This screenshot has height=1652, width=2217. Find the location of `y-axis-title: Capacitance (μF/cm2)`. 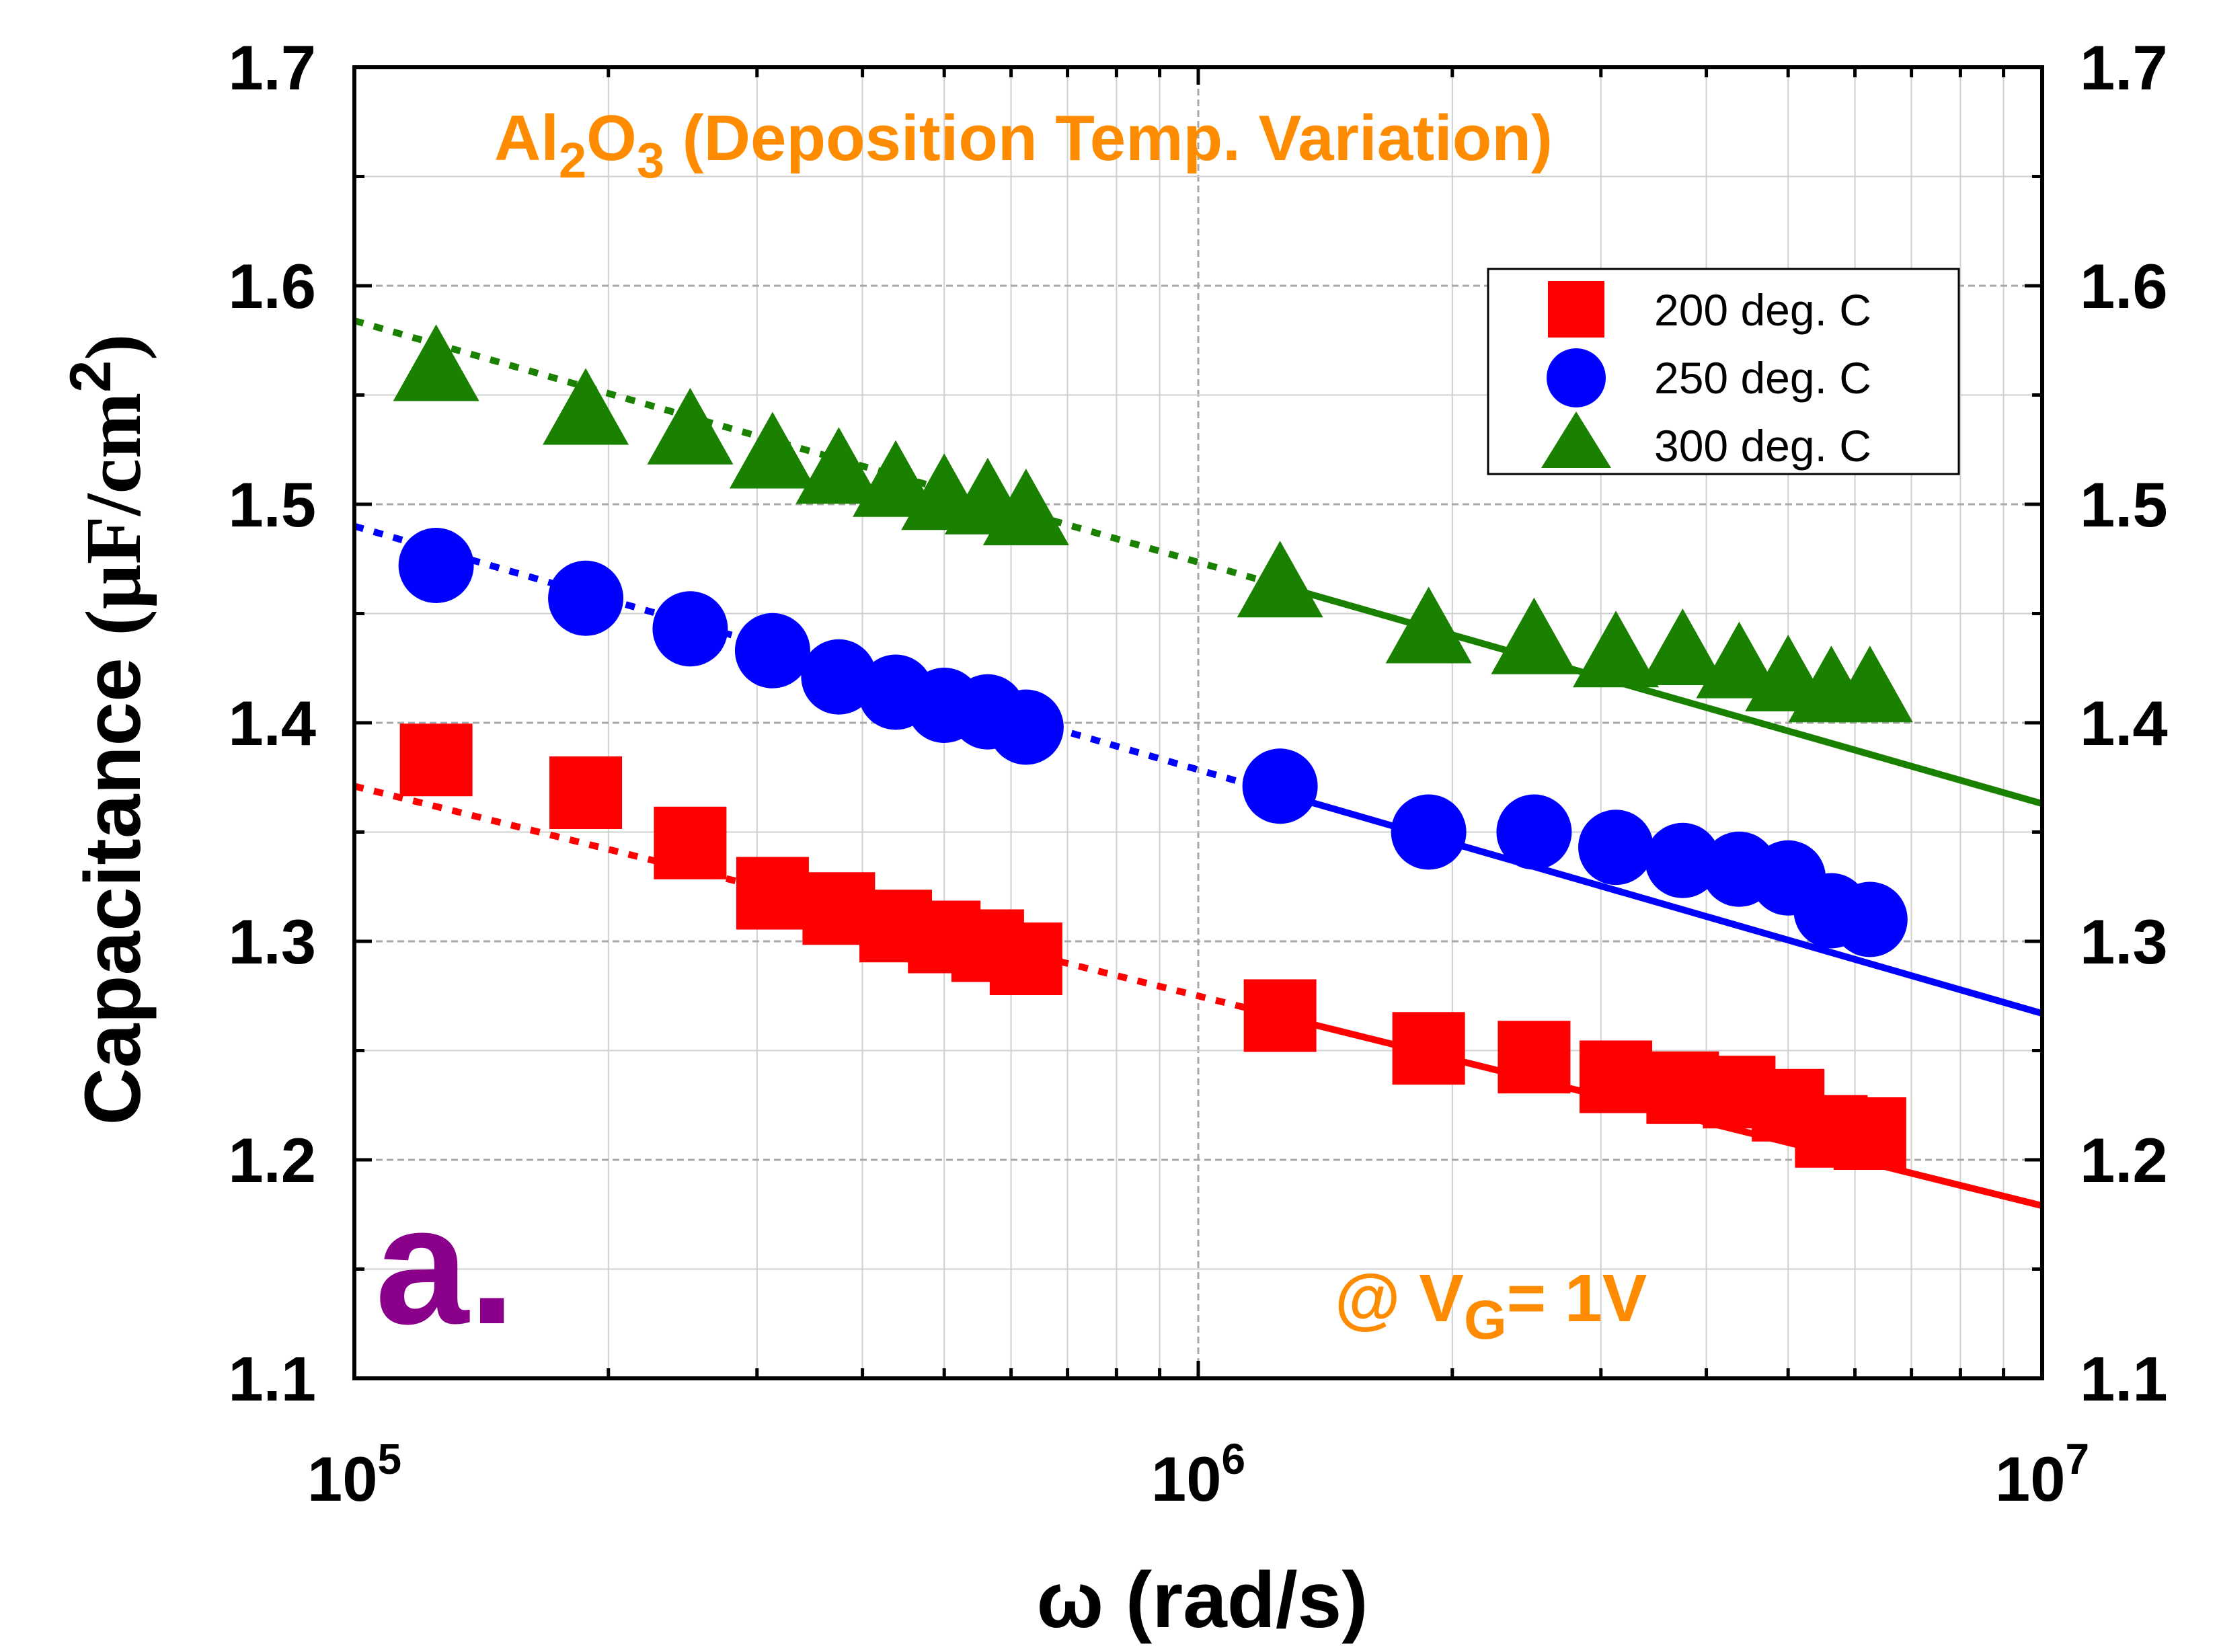

y-axis-title: Capacitance (μF/cm2) is located at coordinates (108, 730).